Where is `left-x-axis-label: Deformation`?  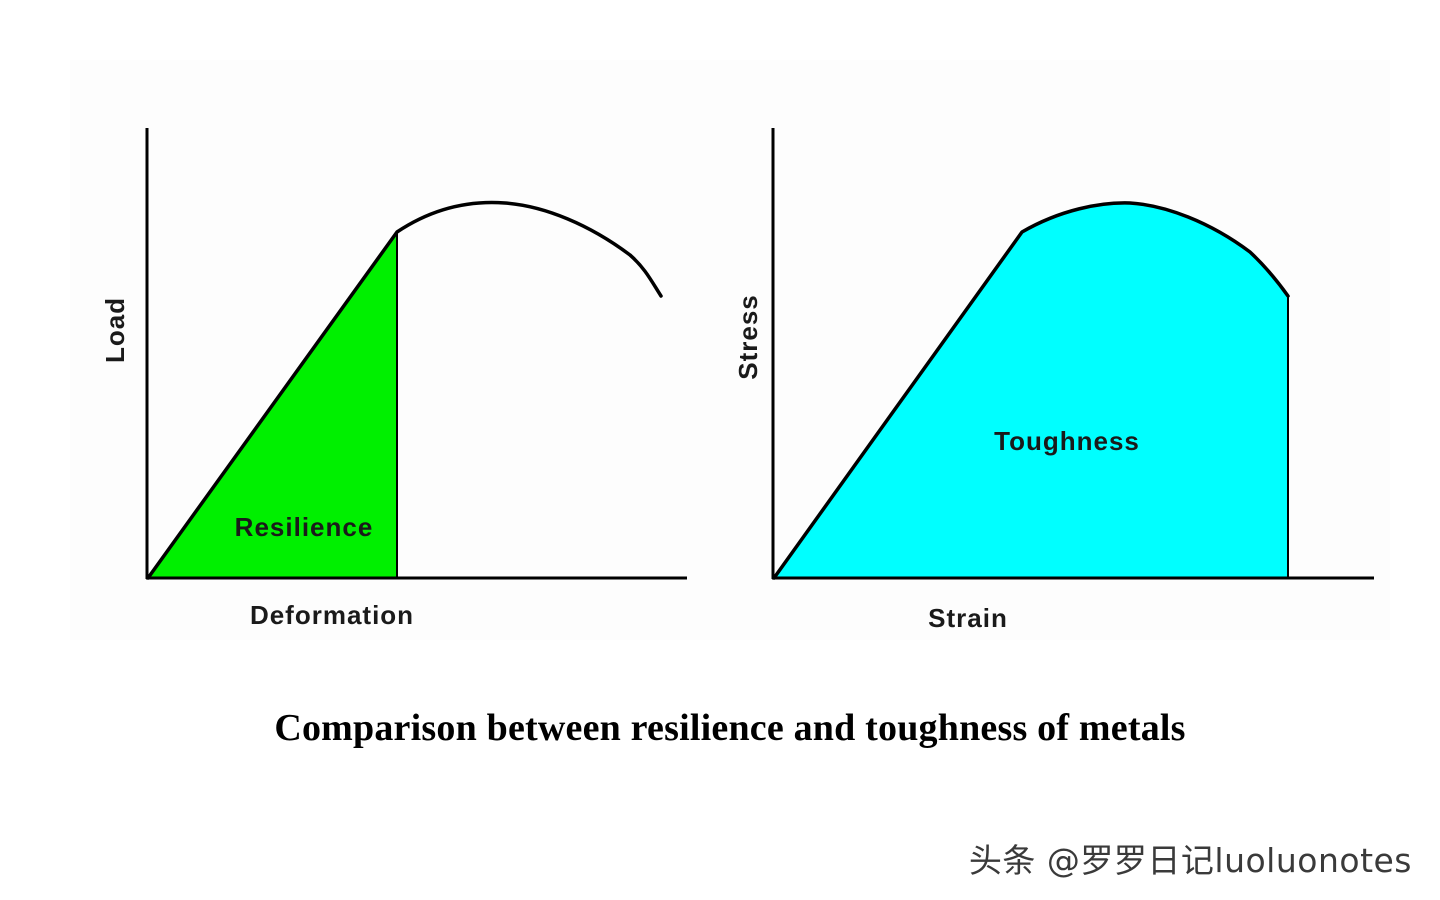
left-x-axis-label: Deformation is located at coordinates (332, 615).